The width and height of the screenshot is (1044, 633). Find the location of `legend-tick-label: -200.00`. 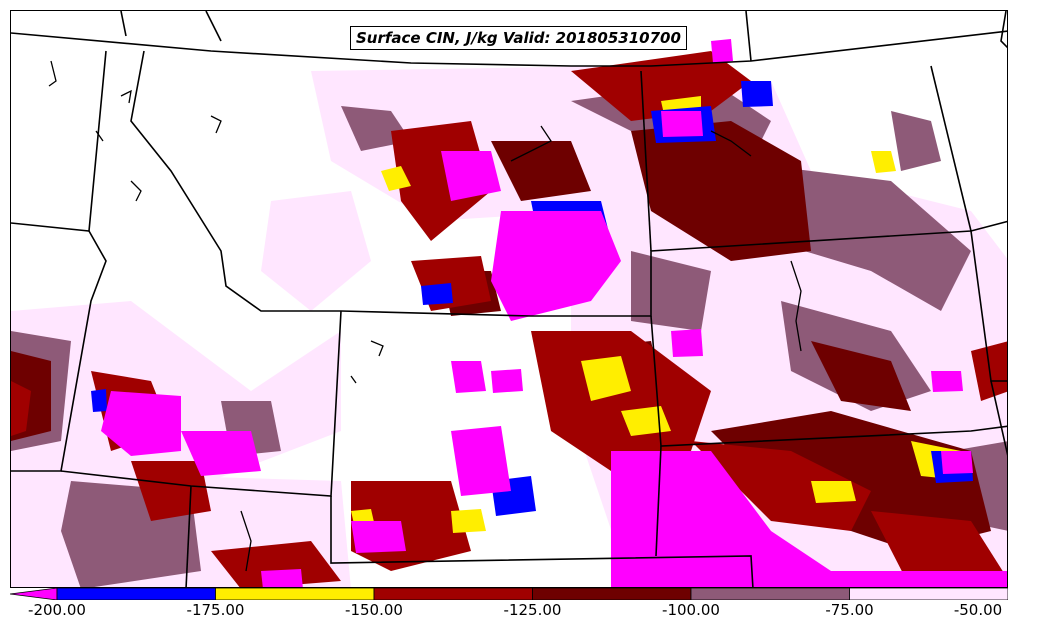

legend-tick-label: -200.00 is located at coordinates (57, 610).